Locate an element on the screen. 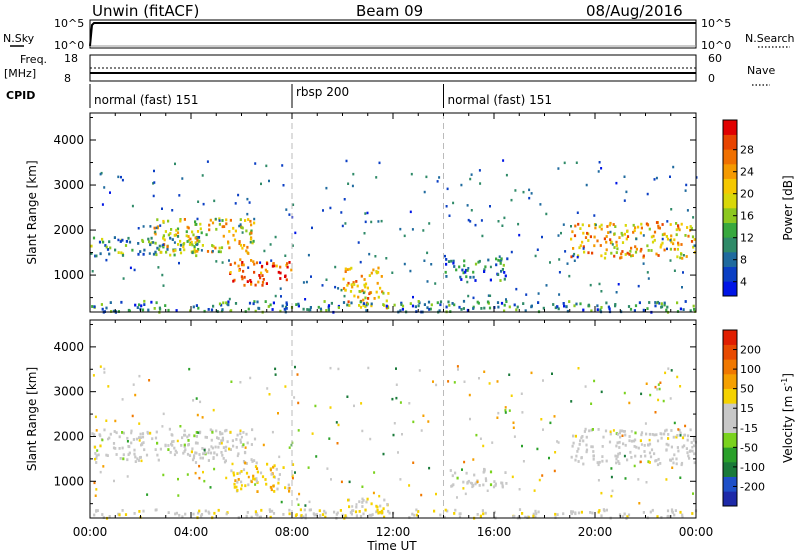 The height and width of the screenshot is (554, 800). colorbar-tick-label: -50 is located at coordinates (749, 447).